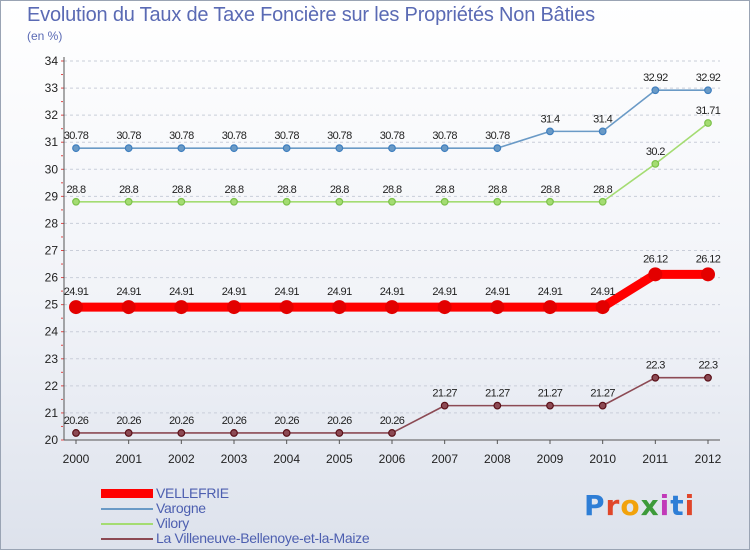 Image resolution: width=750 pixels, height=550 pixels. Describe the element at coordinates (655, 78) in the screenshot. I see `data-label-varogne-2011: 32.92` at that location.